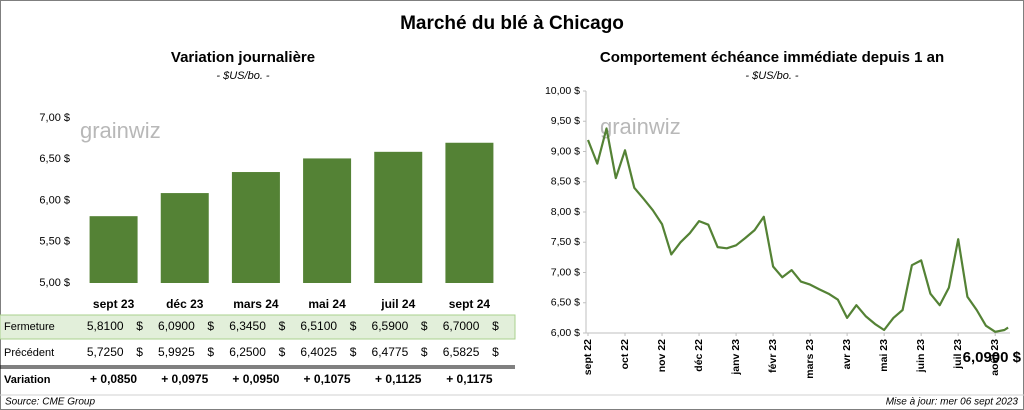 This screenshot has width=1024, height=410. I want to click on cell-value: 6,5900, so click(390, 326).